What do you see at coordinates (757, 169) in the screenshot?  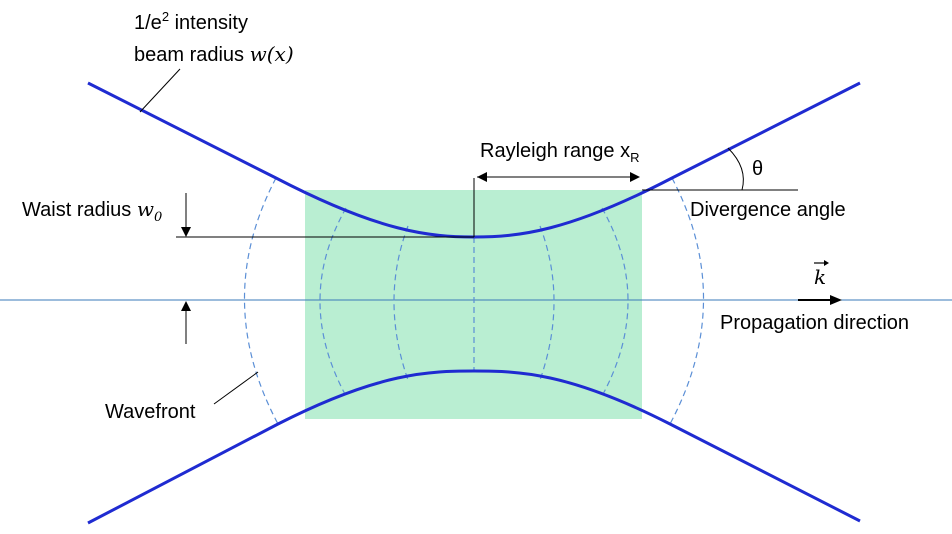 I see `theta-label: θ` at bounding box center [757, 169].